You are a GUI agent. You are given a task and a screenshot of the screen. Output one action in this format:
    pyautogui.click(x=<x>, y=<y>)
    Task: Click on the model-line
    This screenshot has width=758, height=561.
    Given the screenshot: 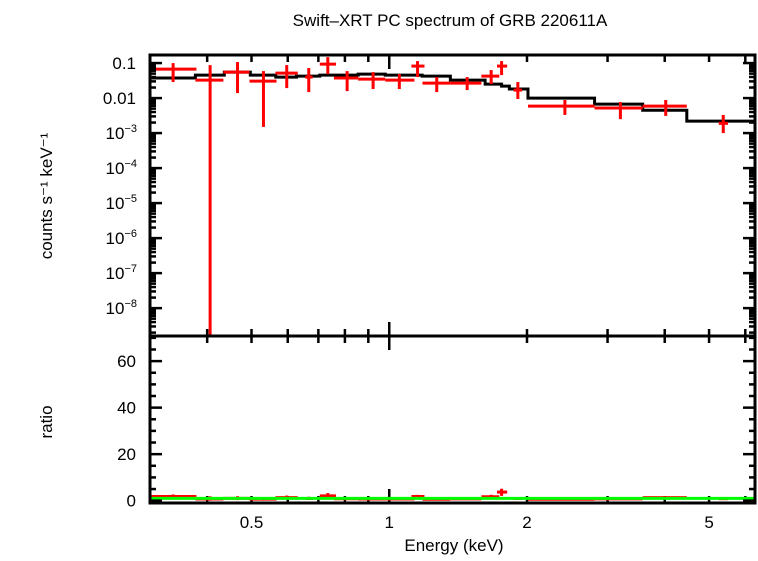 What is the action you would take?
    pyautogui.click(x=452, y=96)
    